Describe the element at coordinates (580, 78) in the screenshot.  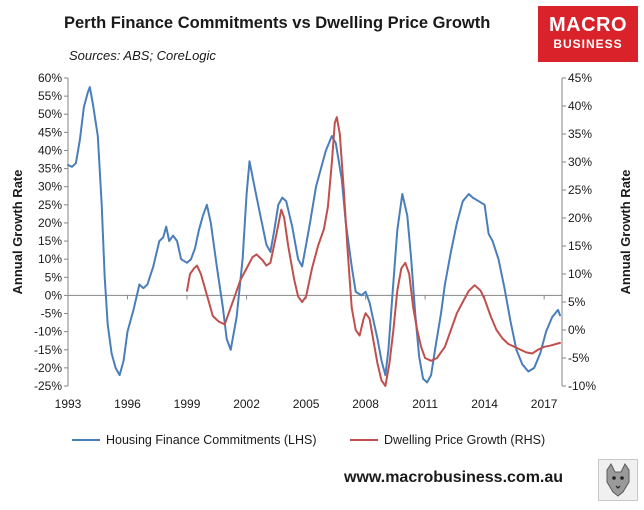
I see `right-tick-label: 45%` at that location.